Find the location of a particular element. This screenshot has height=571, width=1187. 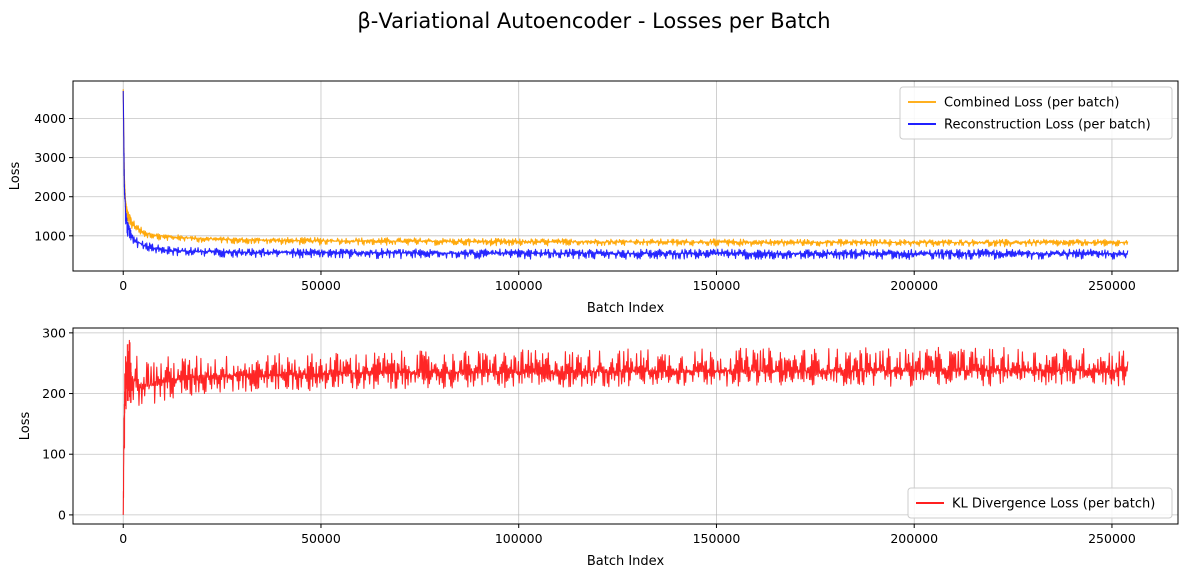

y-tick-label: 3000 is located at coordinates (50, 157).